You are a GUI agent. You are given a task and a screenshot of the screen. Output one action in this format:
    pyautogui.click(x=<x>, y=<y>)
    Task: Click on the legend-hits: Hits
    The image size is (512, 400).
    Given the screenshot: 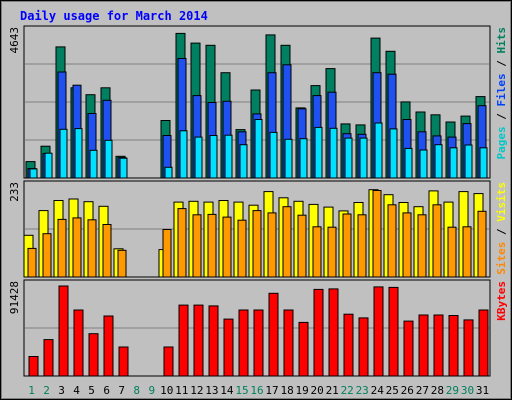 What is the action you would take?
    pyautogui.click(x=501, y=40)
    